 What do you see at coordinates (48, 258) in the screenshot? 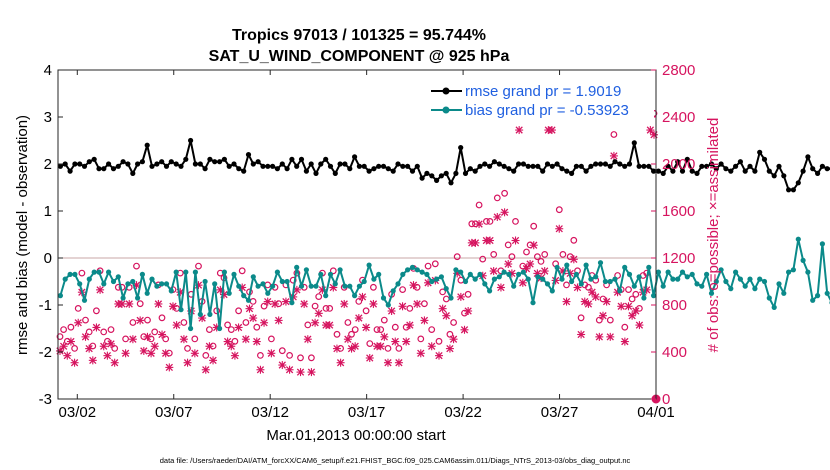
I see `y-tick-label: 0` at bounding box center [48, 258].